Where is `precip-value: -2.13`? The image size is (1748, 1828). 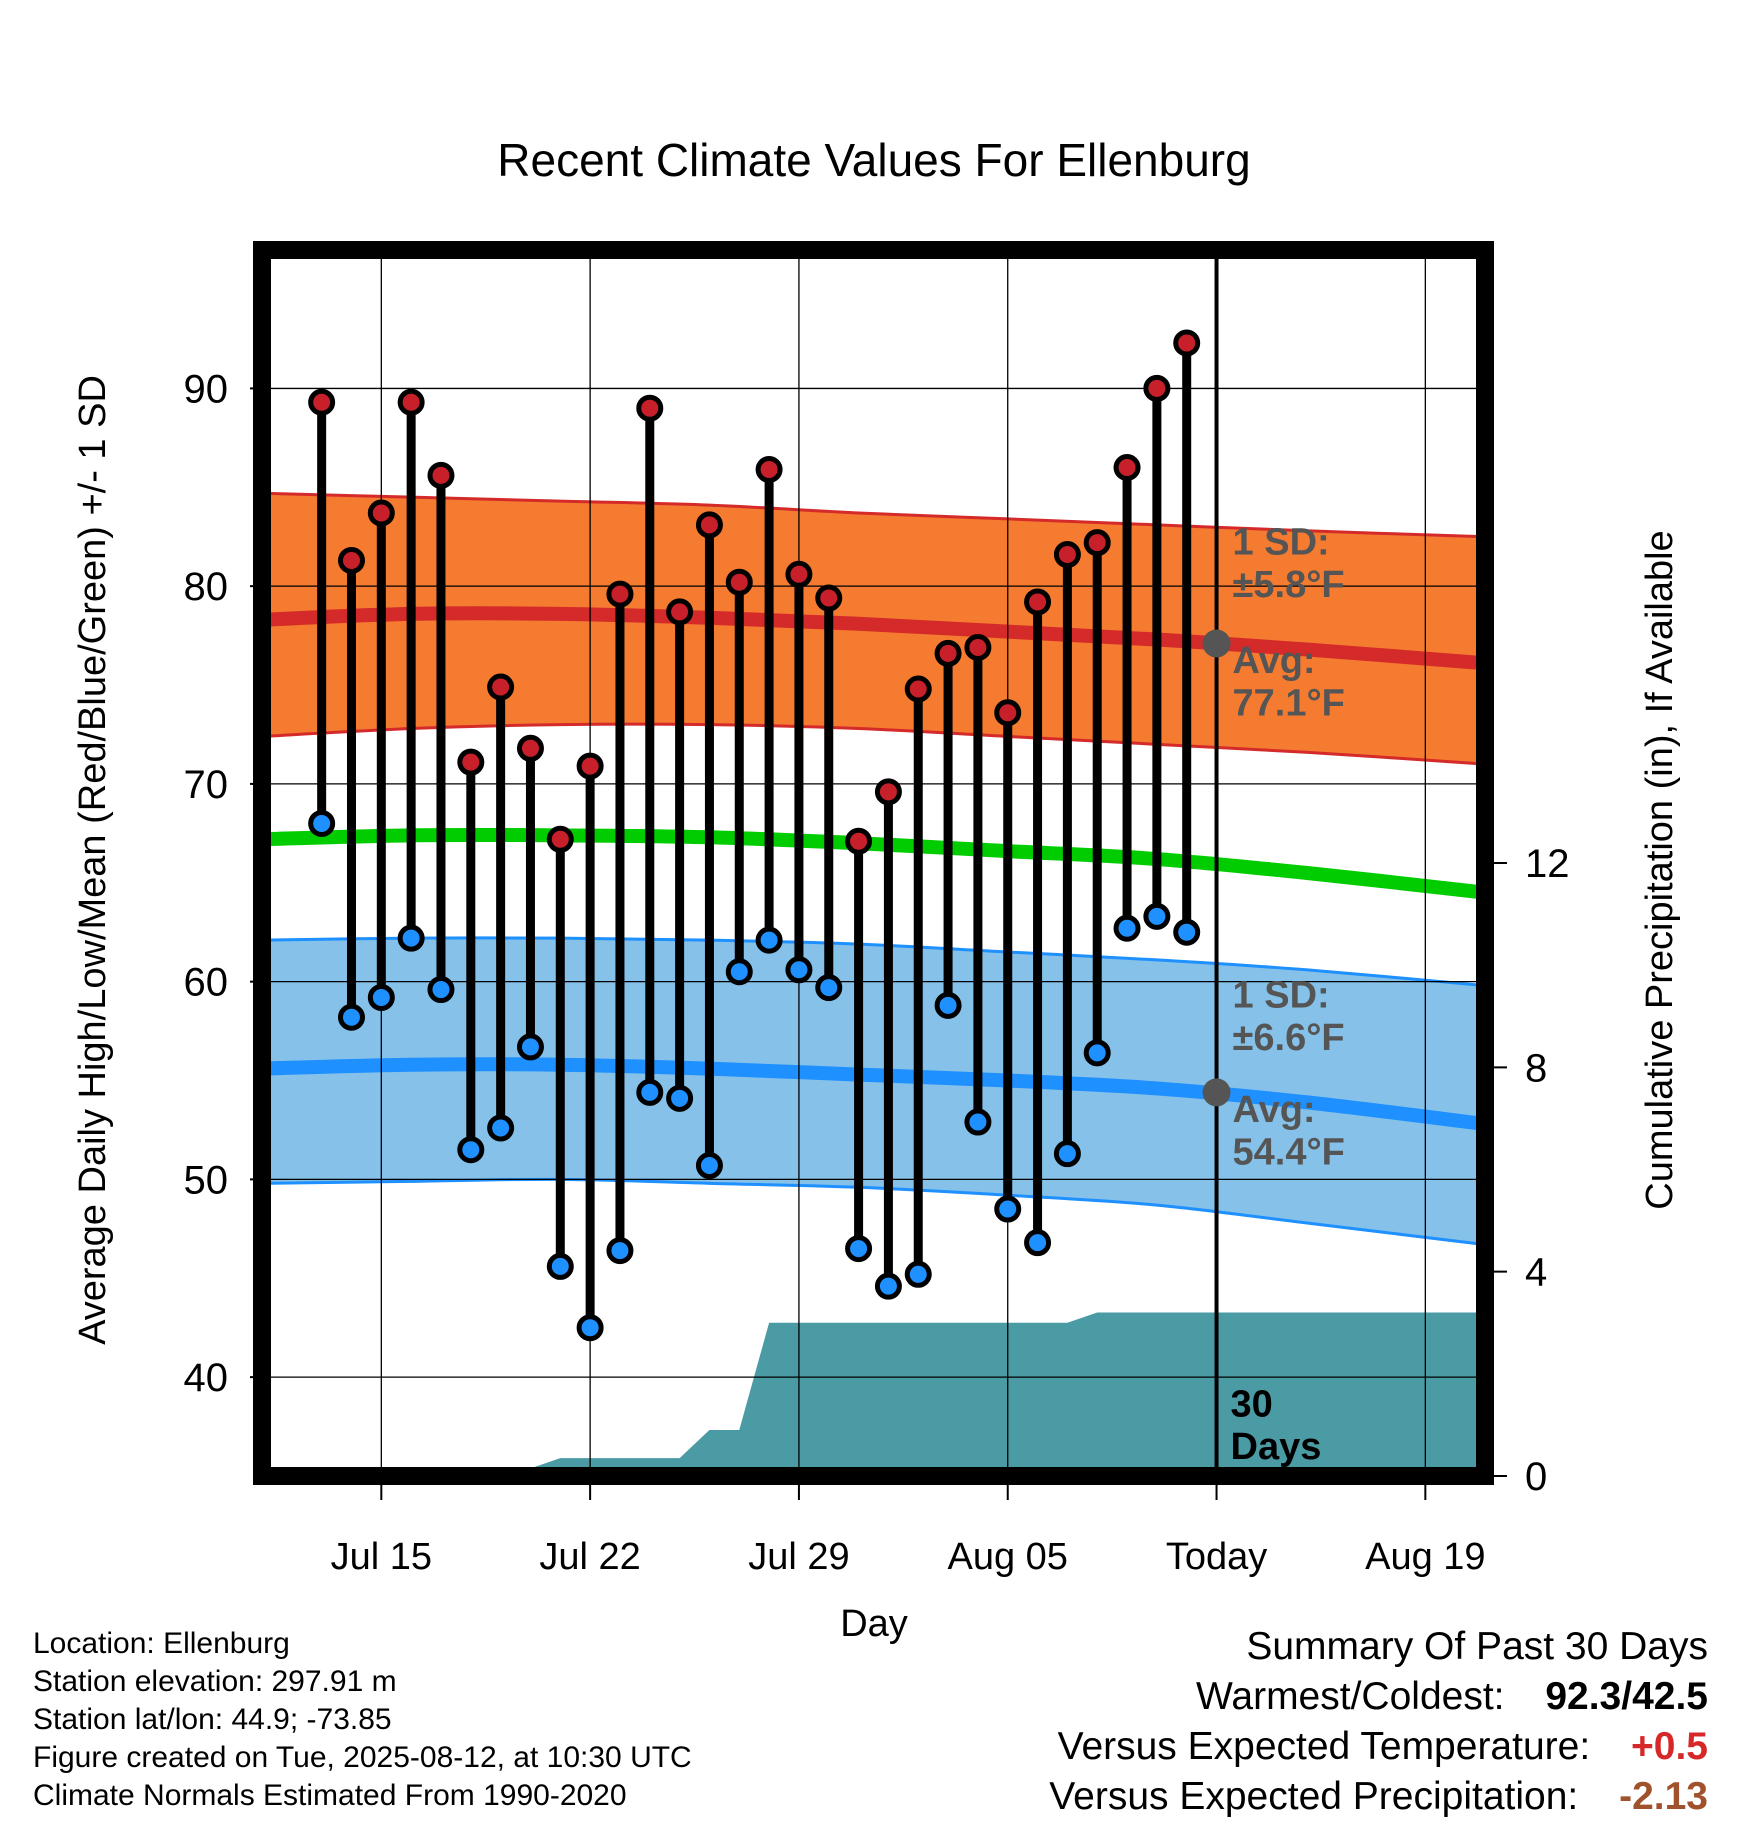
precip-value: -2.13 is located at coordinates (1663, 1796).